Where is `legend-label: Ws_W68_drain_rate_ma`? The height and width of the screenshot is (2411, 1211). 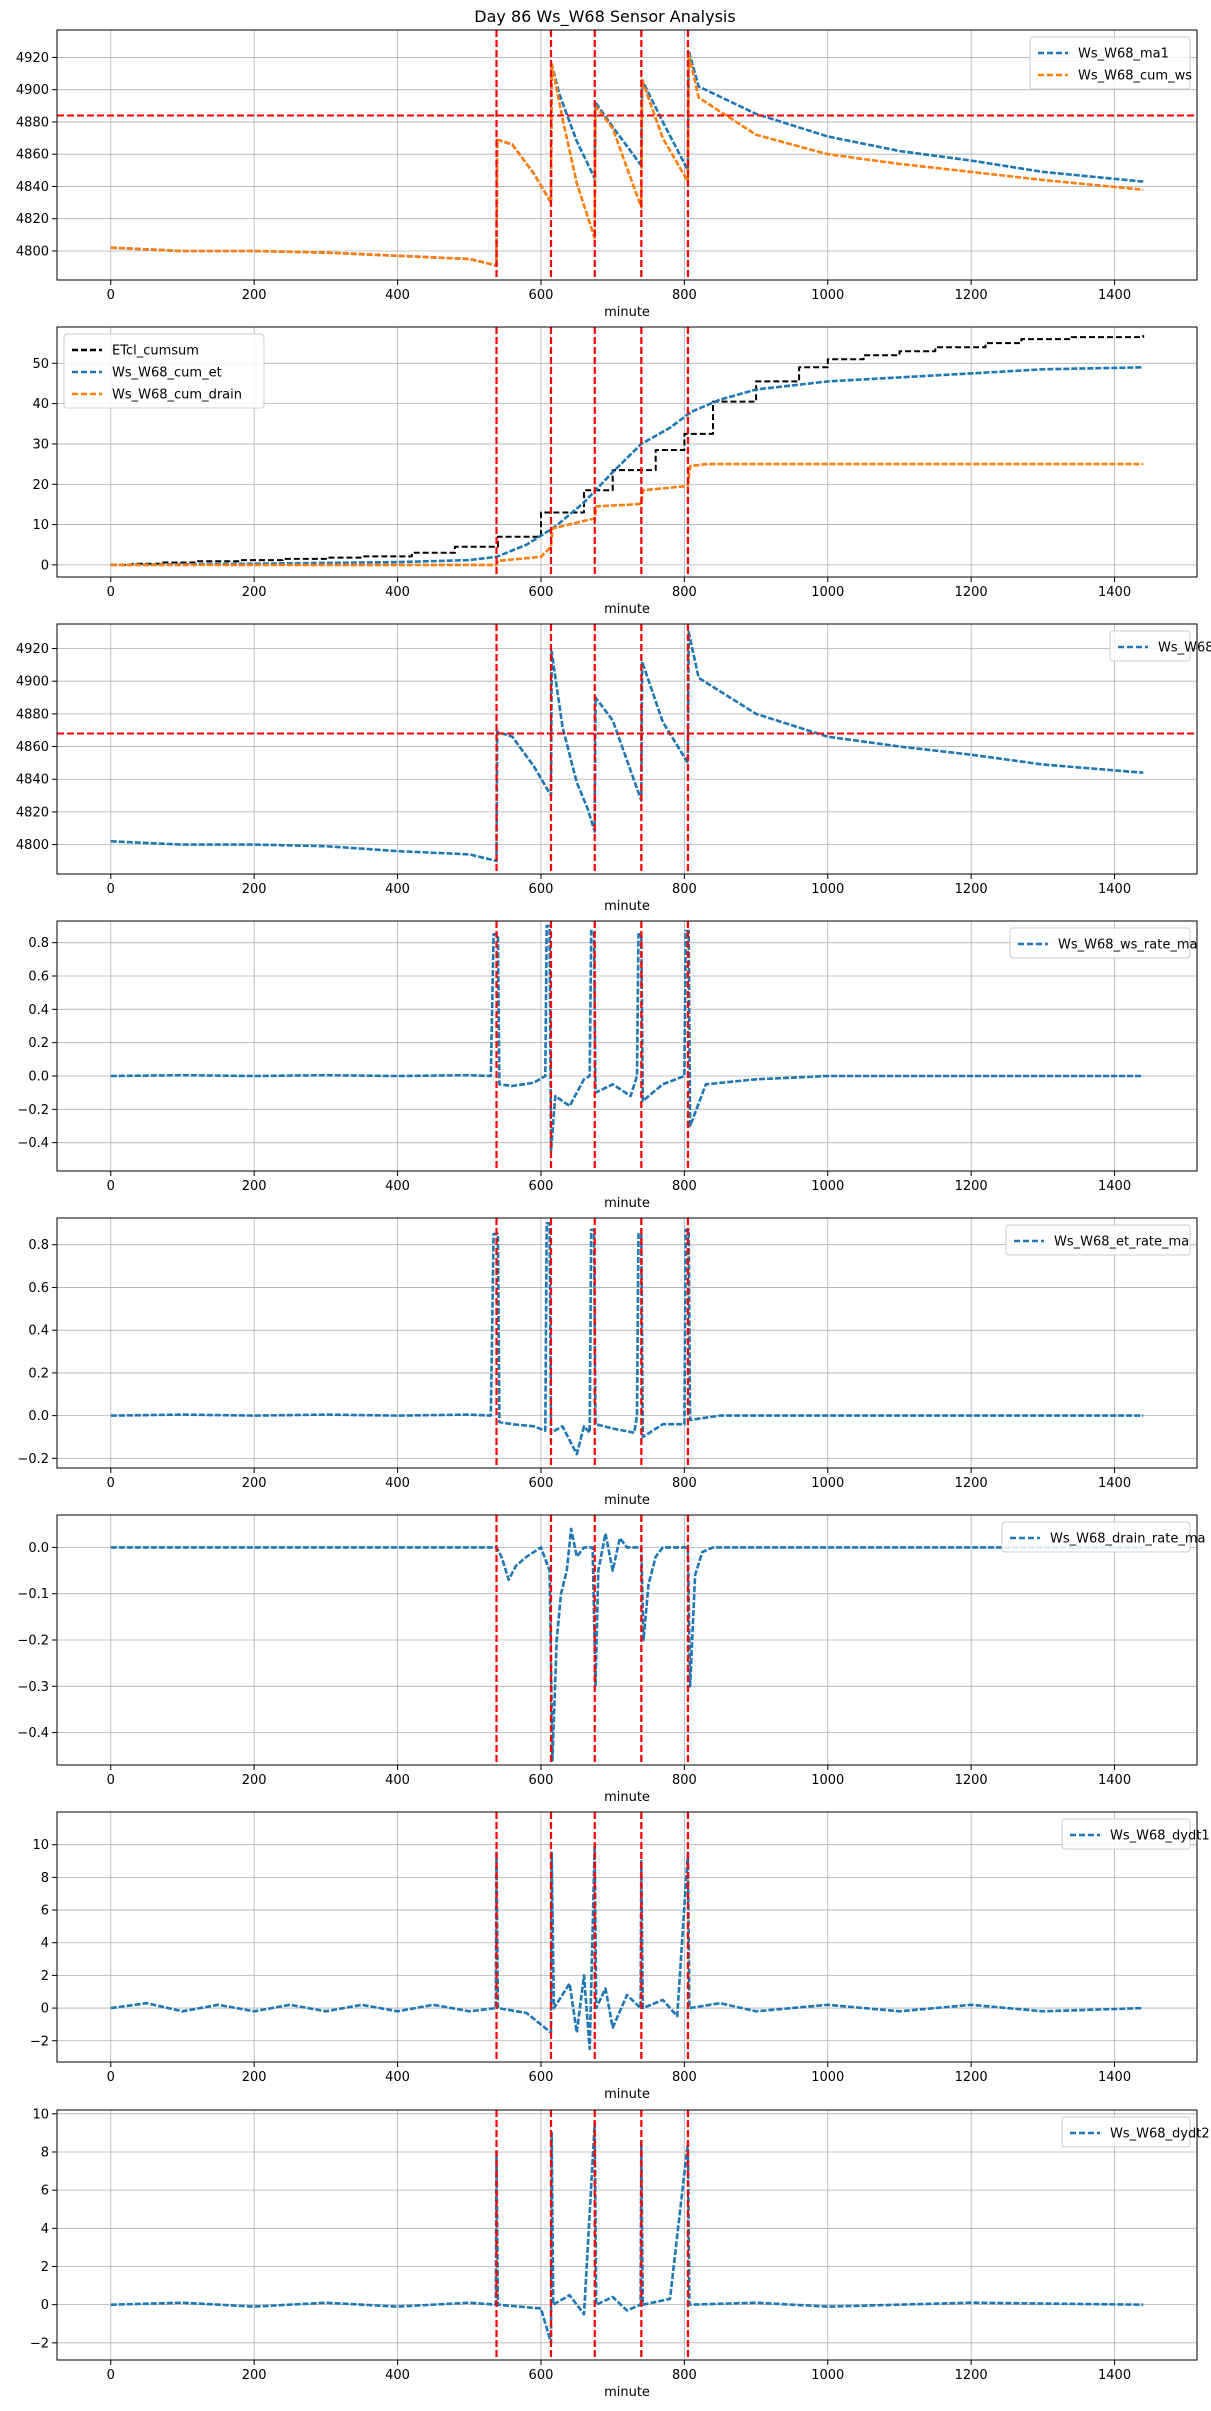 legend-label: Ws_W68_drain_rate_ma is located at coordinates (1127, 1539).